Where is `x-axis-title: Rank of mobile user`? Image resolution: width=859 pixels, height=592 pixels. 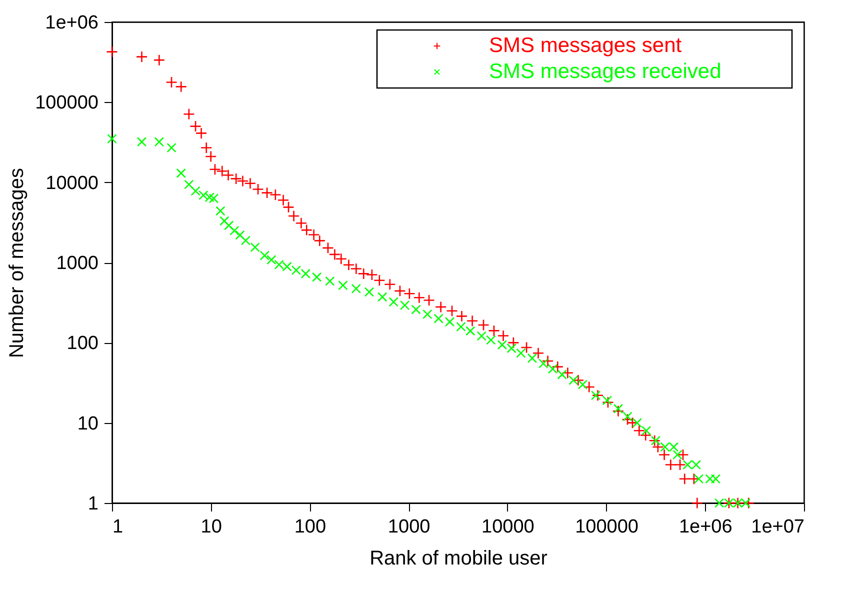 x-axis-title: Rank of mobile user is located at coordinates (459, 559).